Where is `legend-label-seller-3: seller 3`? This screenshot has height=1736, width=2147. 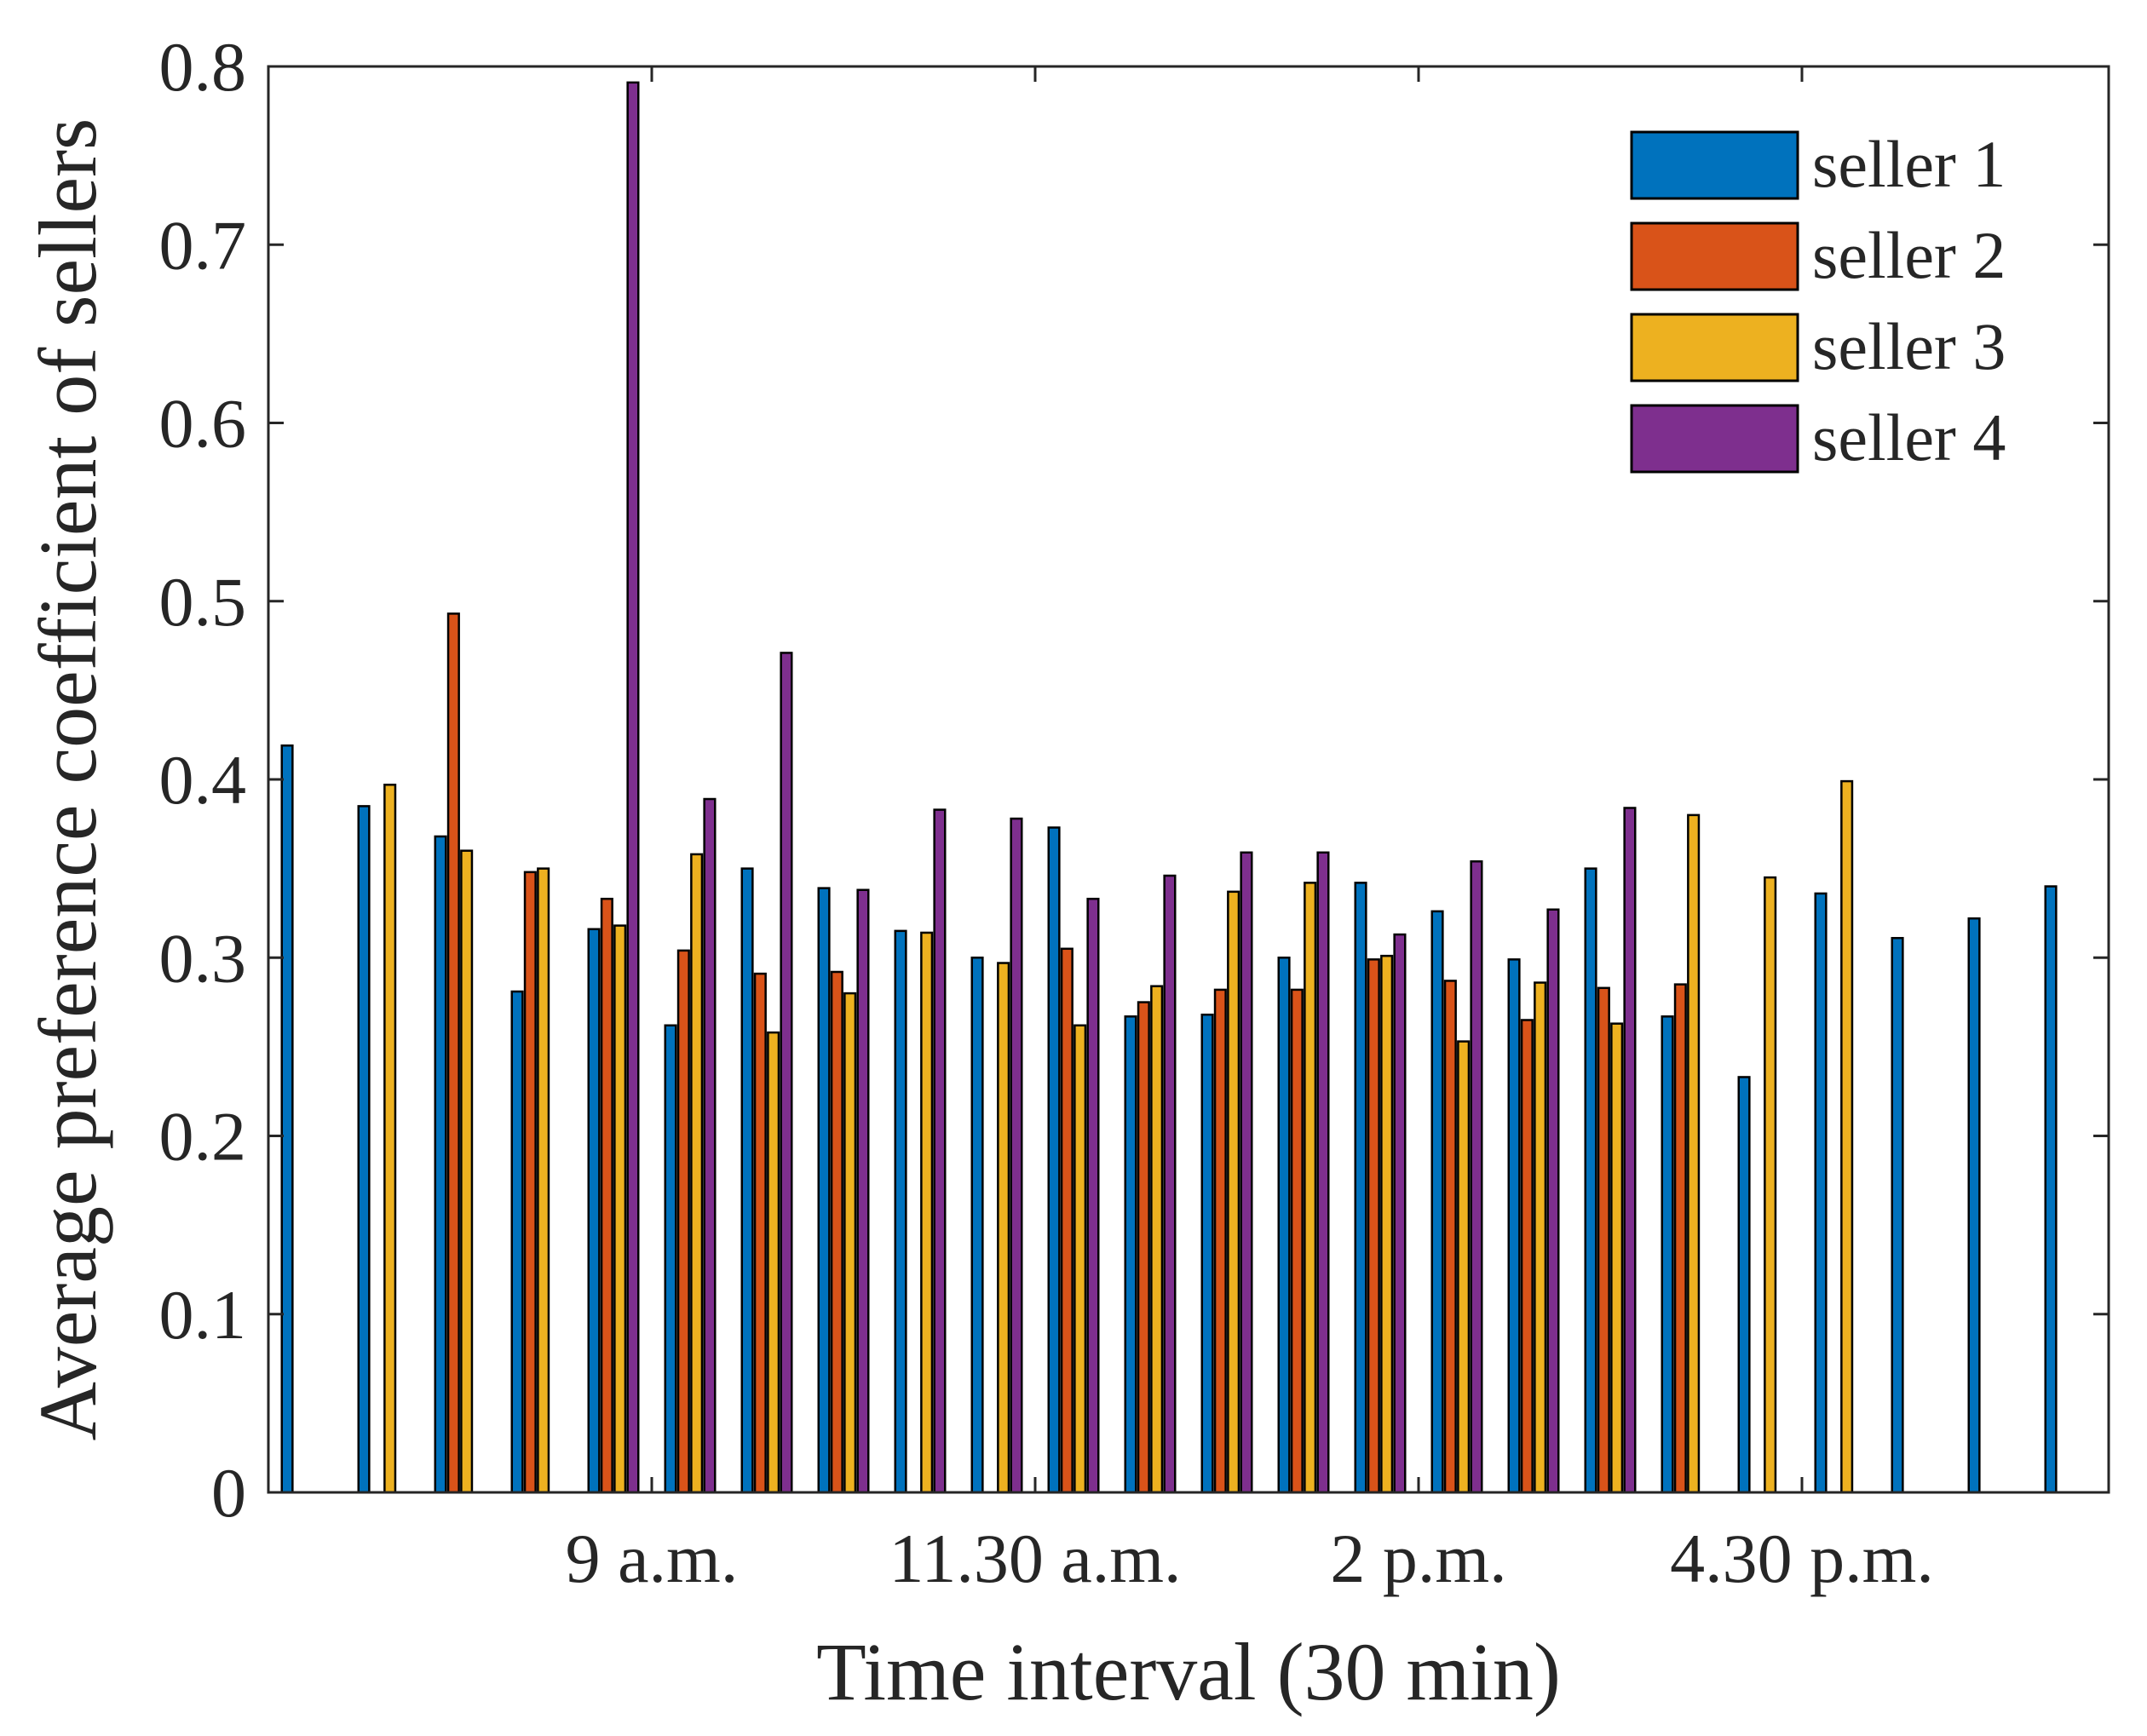 legend-label-seller-3: seller 3 is located at coordinates (1909, 346).